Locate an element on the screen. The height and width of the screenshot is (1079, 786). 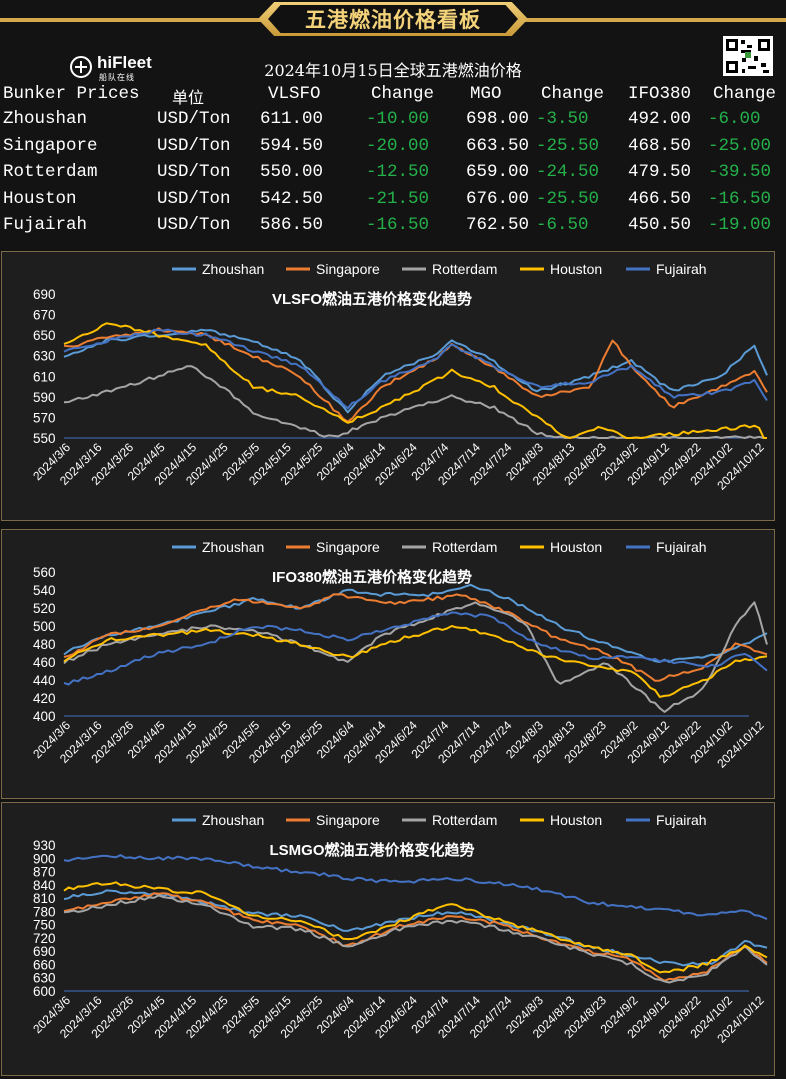
y-tick-label: 560 is located at coordinates (44, 572).